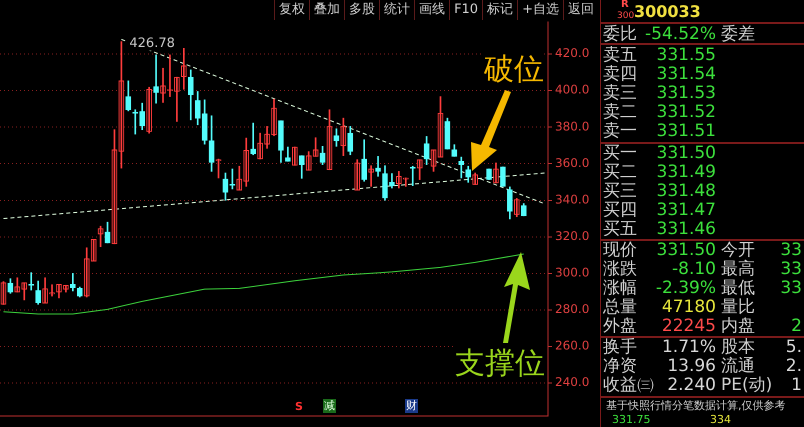 This screenshot has height=427, width=804. What do you see at coordinates (572, 89) in the screenshot?
I see `y-tick-label: 400.0` at bounding box center [572, 89].